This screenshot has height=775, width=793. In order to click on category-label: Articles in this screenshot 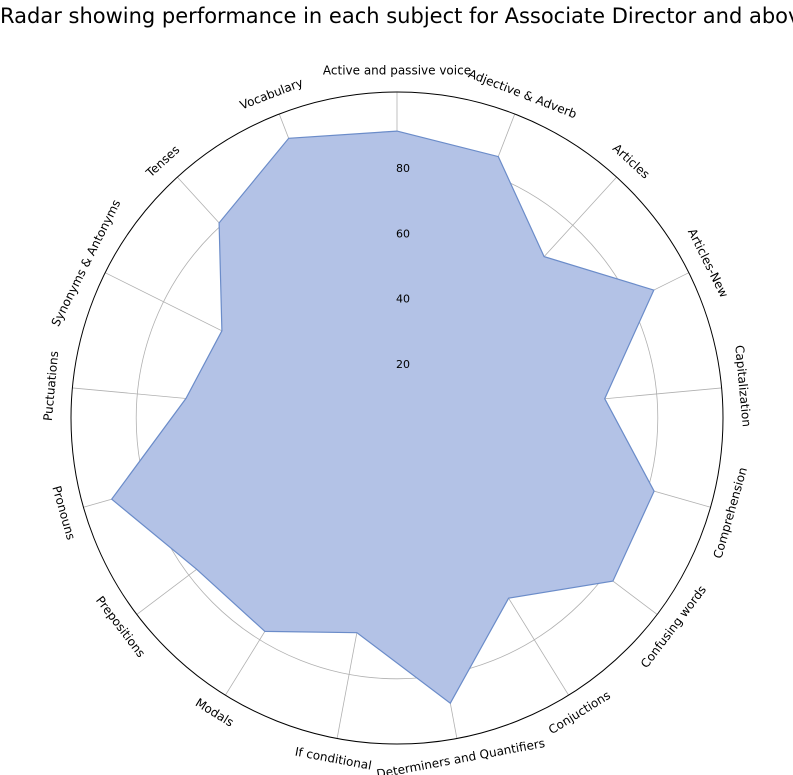, I will do `click(631, 161)`.